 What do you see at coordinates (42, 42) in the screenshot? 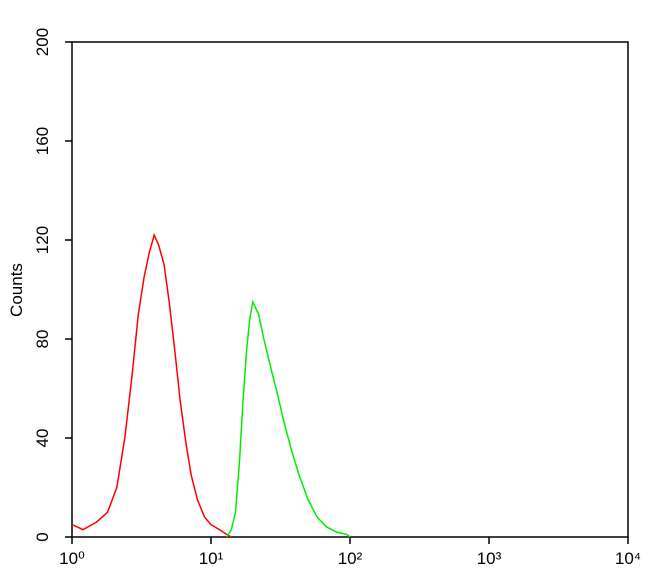
I see `y-tick-label: 200` at bounding box center [42, 42].